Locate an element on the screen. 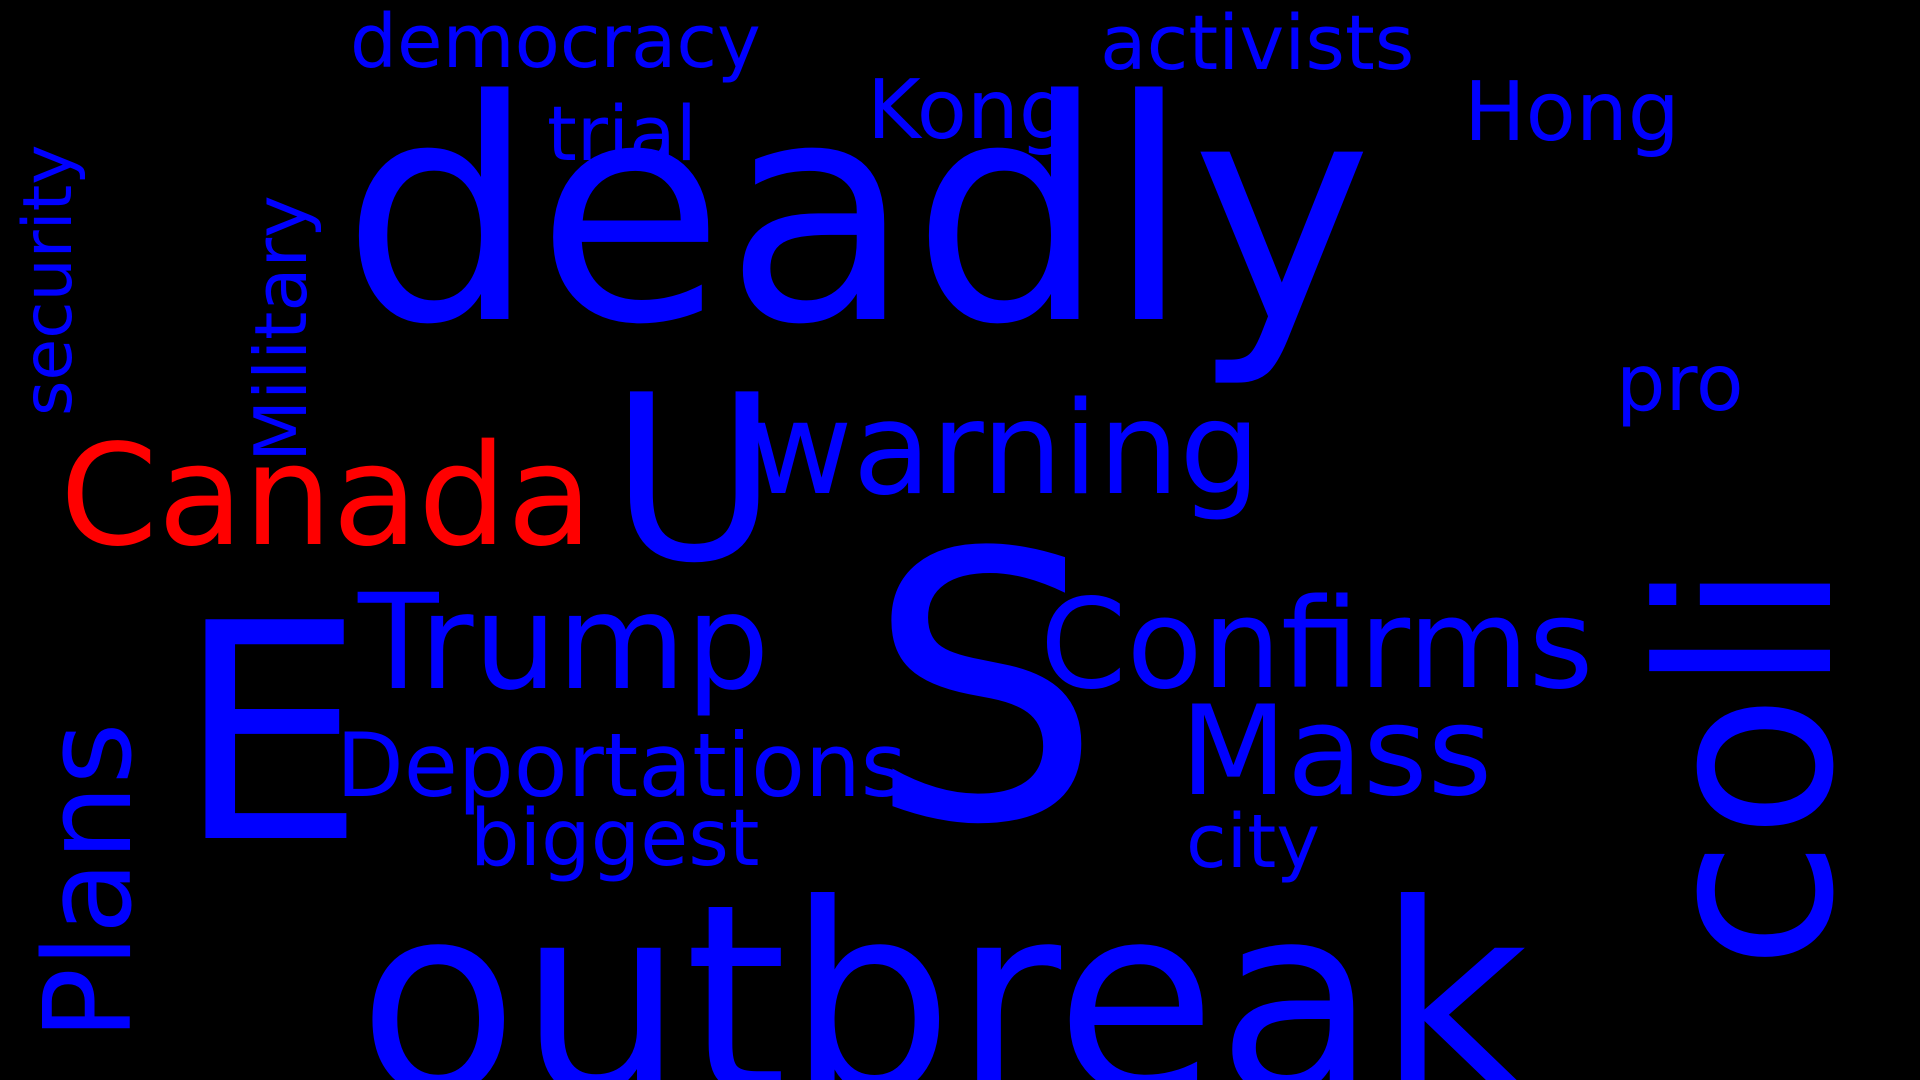 This screenshot has width=1920, height=1080. word-kong: Kong is located at coordinates (969, 110).